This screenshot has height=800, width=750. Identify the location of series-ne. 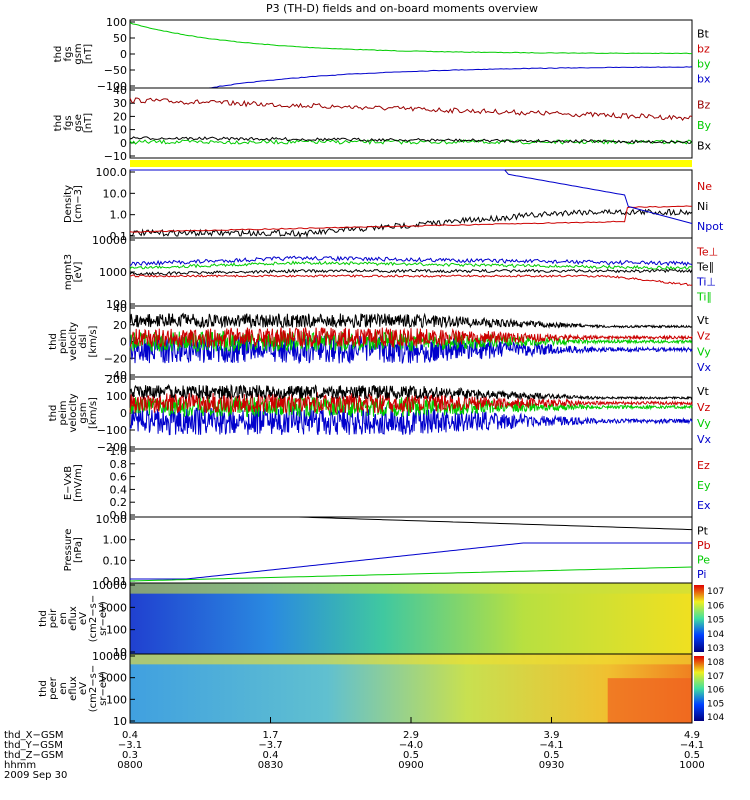
(411, 219).